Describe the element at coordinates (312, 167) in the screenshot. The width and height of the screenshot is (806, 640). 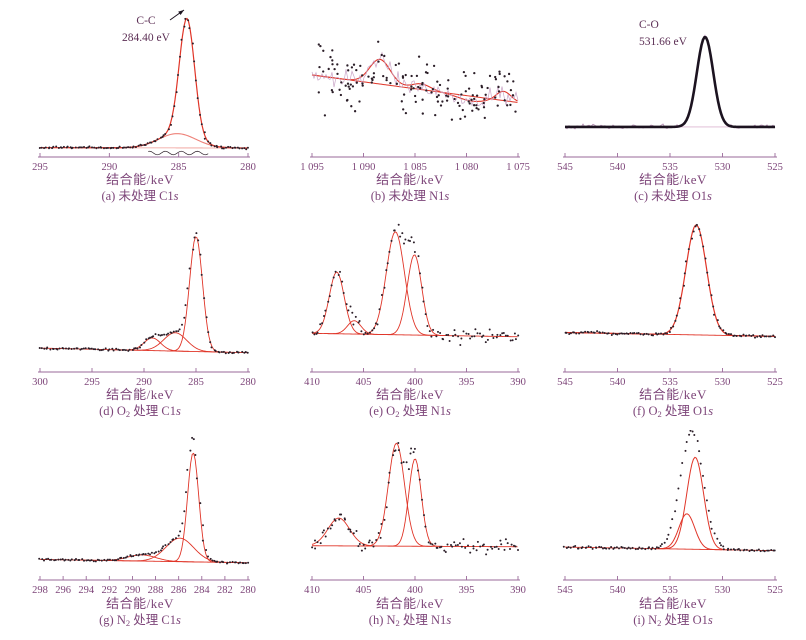
I see `tick-label: 1 095` at that location.